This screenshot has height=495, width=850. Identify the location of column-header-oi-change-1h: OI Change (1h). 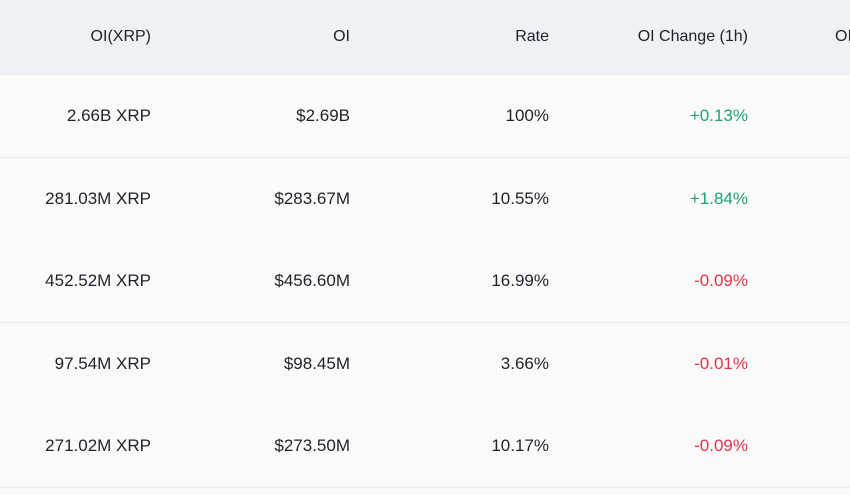
(692, 36).